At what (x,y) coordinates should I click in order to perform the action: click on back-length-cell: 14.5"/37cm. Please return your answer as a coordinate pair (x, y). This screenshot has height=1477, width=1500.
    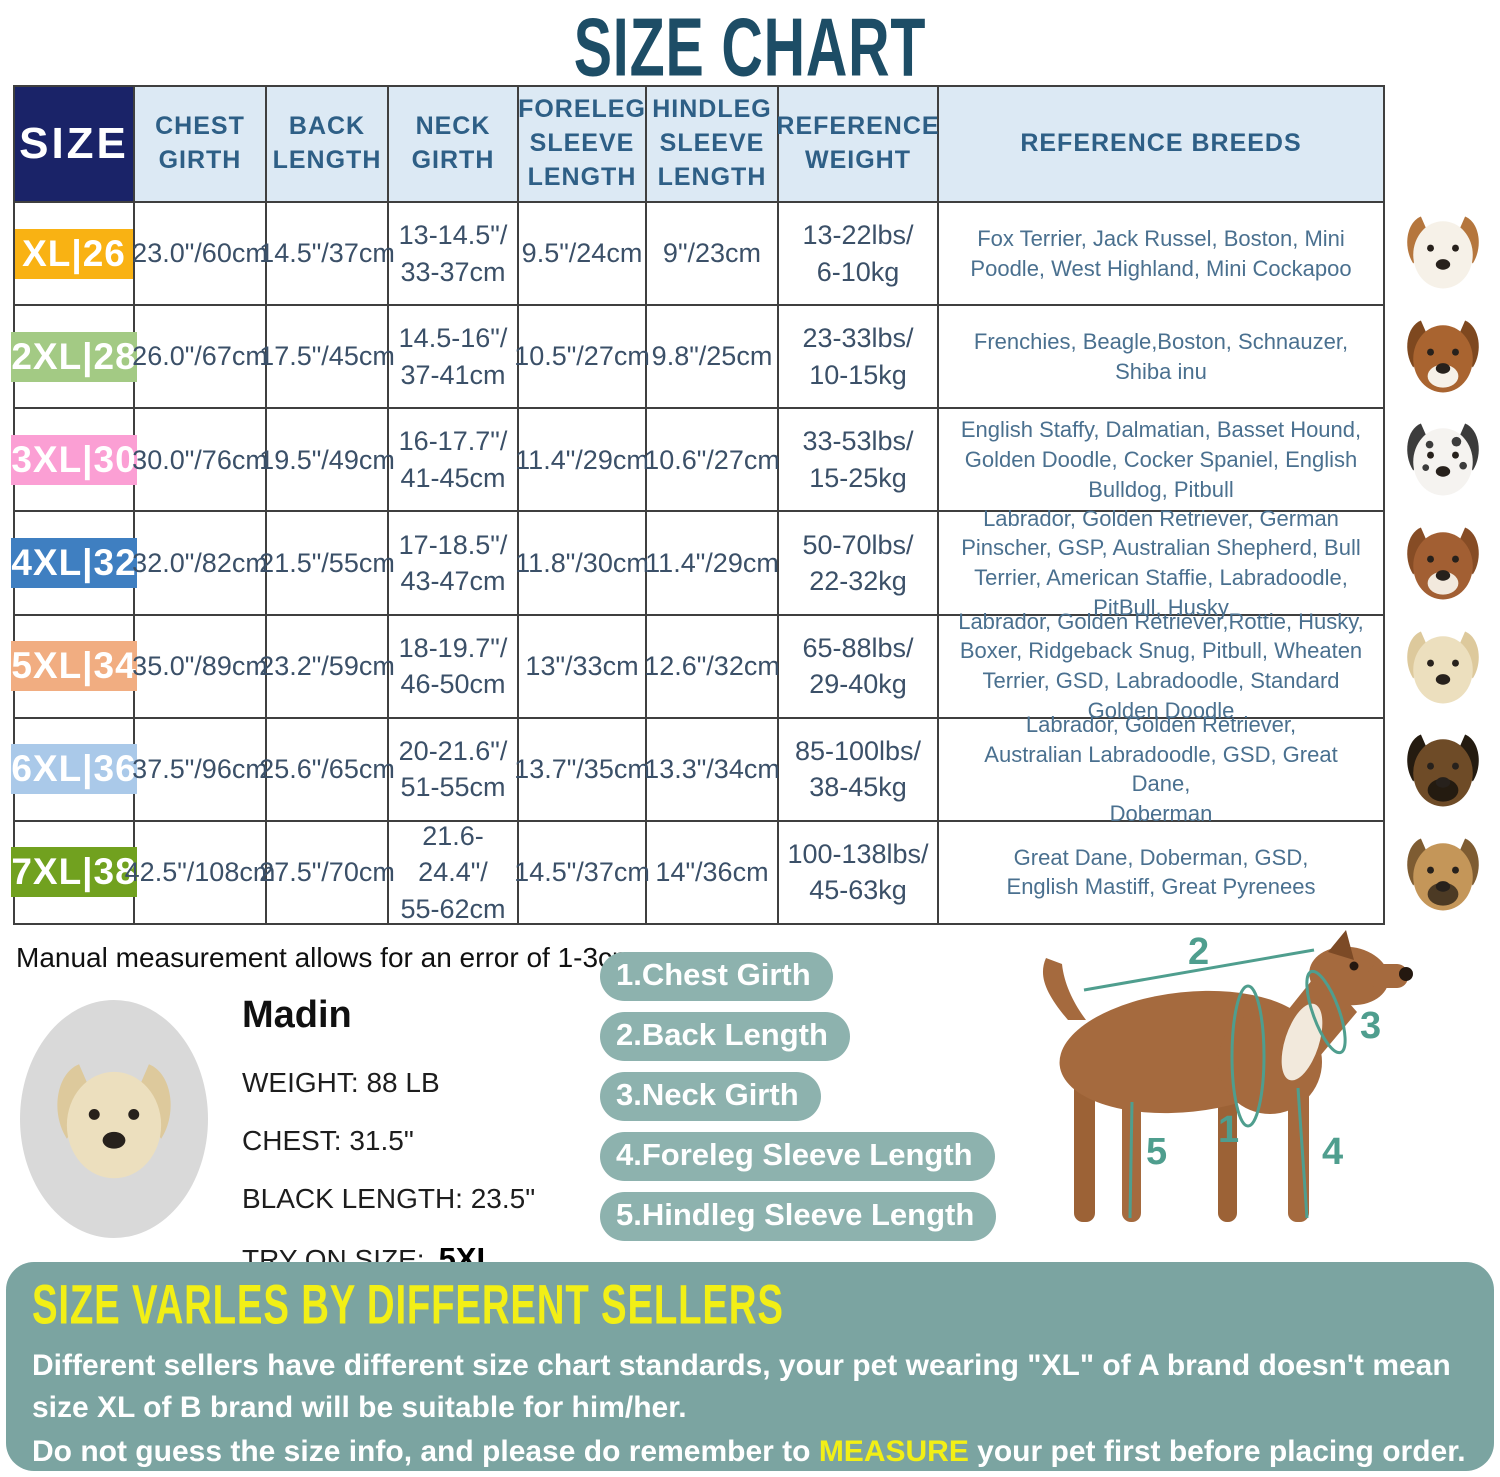
    Looking at the image, I should click on (327, 254).